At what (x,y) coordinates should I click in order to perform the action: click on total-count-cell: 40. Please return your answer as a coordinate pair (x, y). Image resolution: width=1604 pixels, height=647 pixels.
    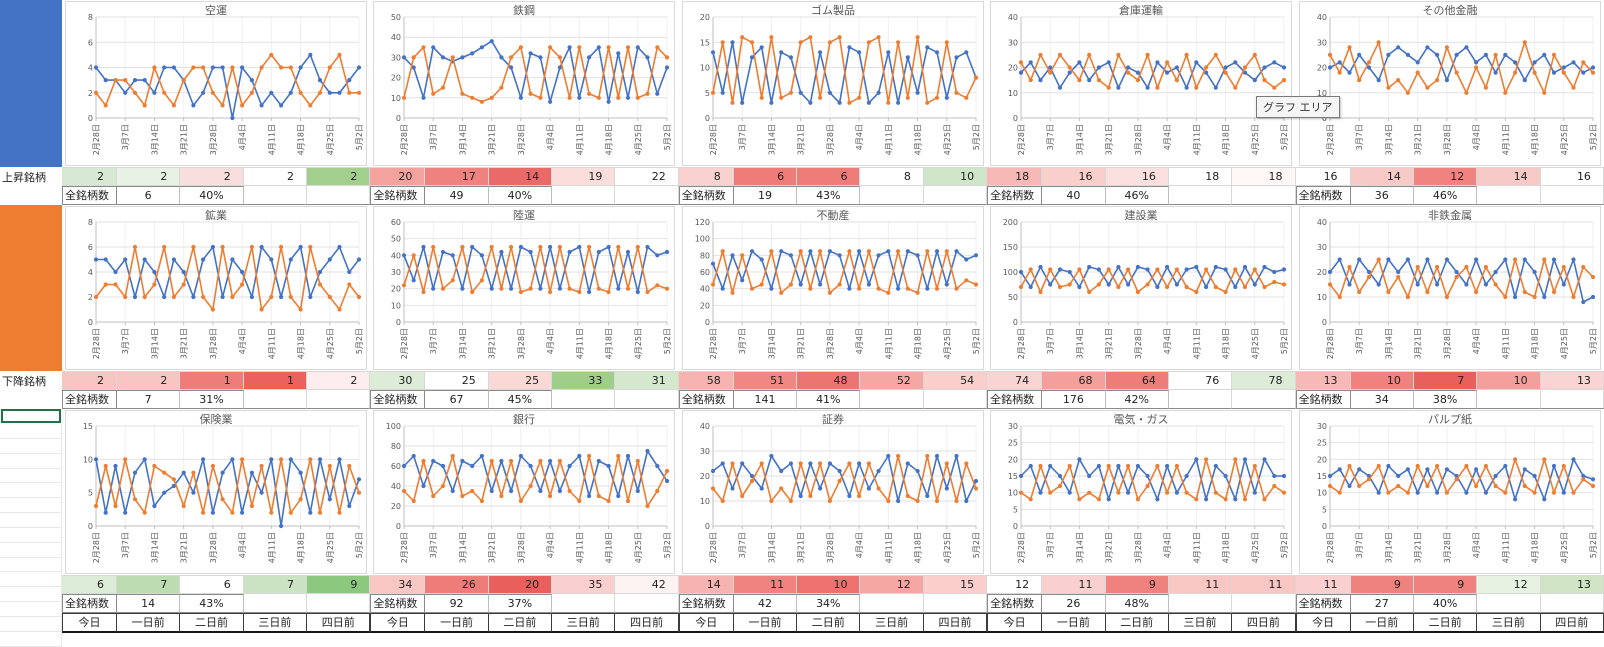
    Looking at the image, I should click on (1074, 195).